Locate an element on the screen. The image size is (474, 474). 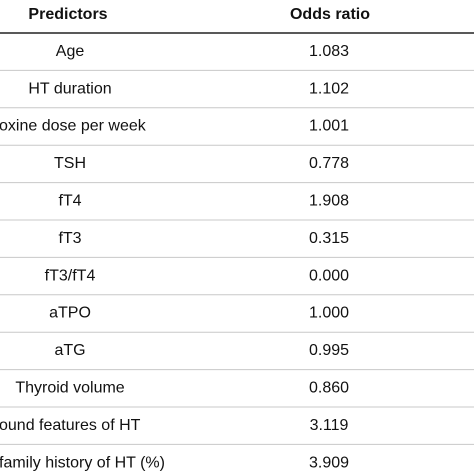
odds-ratio-cell: 0.315 is located at coordinates (329, 238).